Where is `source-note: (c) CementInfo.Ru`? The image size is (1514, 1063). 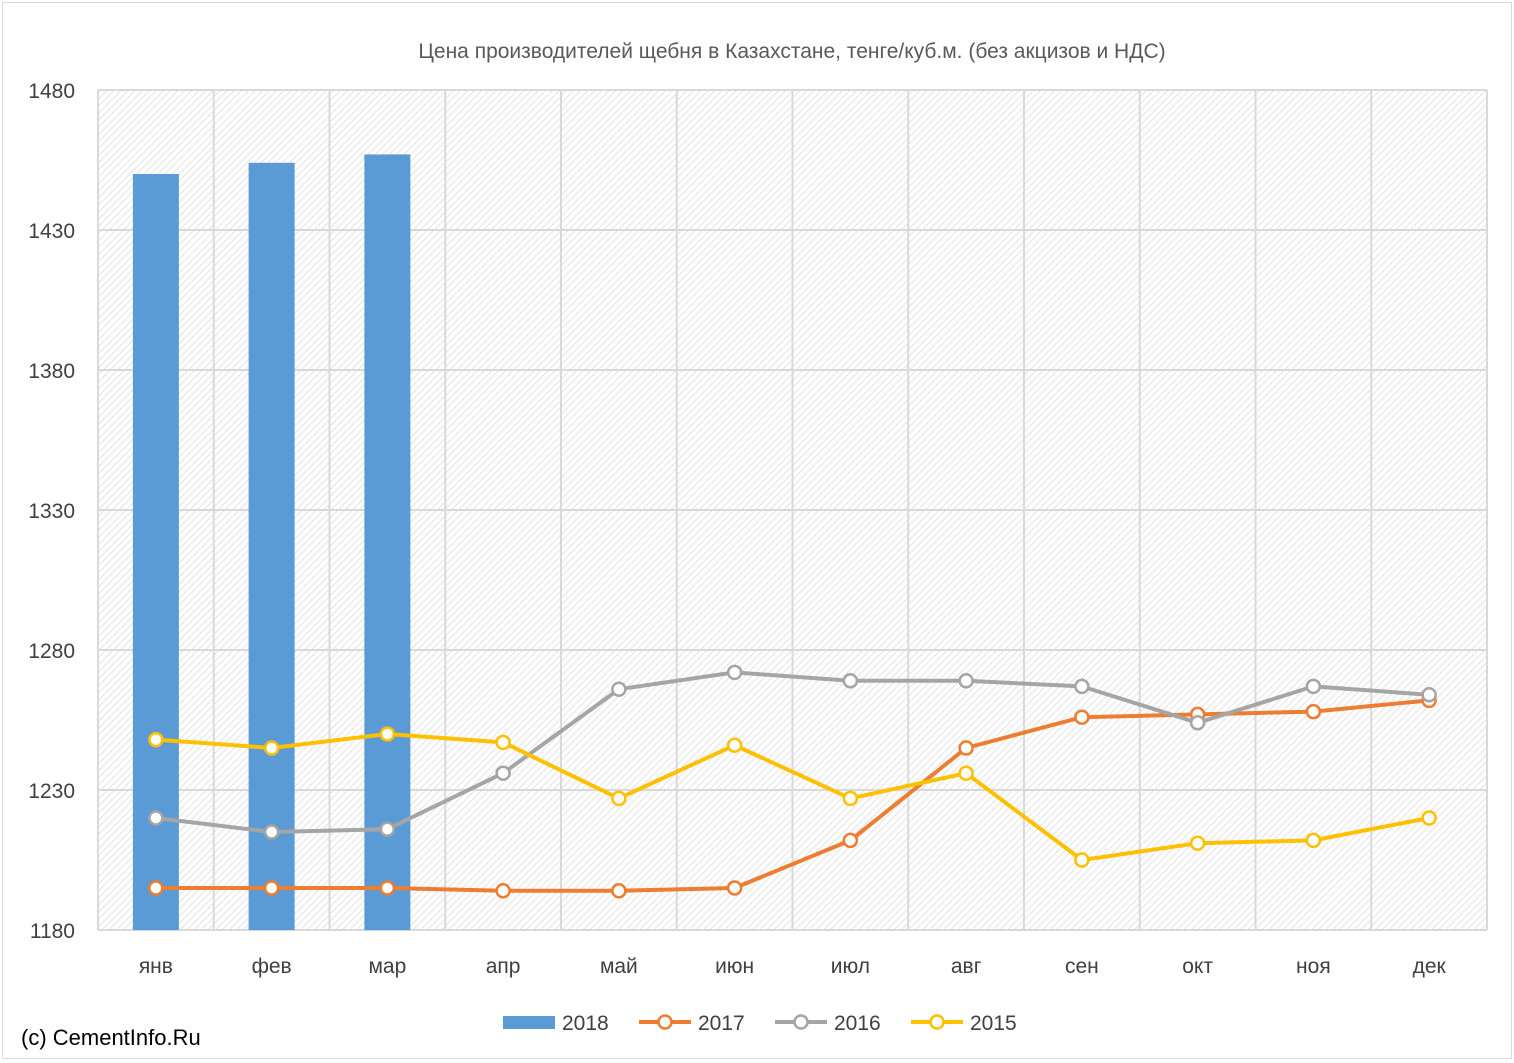 source-note: (c) CementInfo.Ru is located at coordinates (111, 1037).